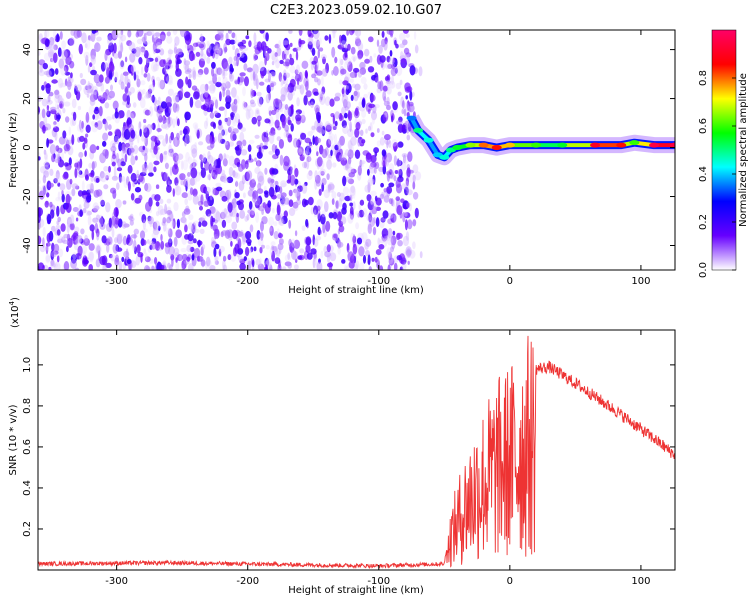  I want to click on track-point, so click(509, 145).